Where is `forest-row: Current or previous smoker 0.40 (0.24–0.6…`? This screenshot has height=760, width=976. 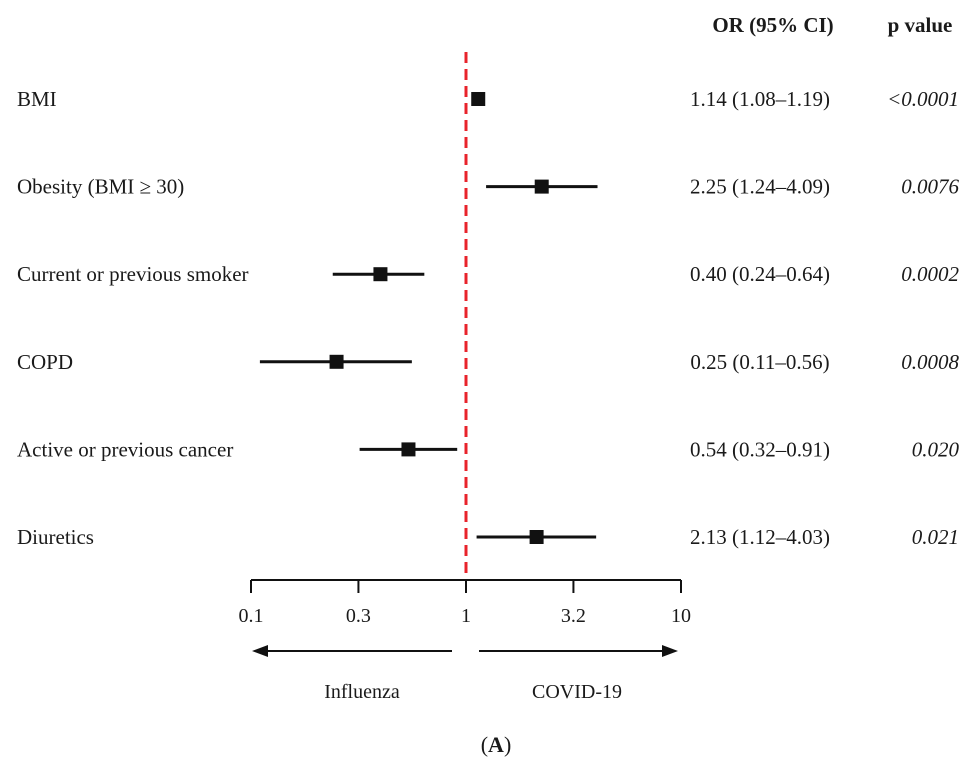 forest-row: Current or previous smoker 0.40 (0.24–0.6… is located at coordinates (488, 274).